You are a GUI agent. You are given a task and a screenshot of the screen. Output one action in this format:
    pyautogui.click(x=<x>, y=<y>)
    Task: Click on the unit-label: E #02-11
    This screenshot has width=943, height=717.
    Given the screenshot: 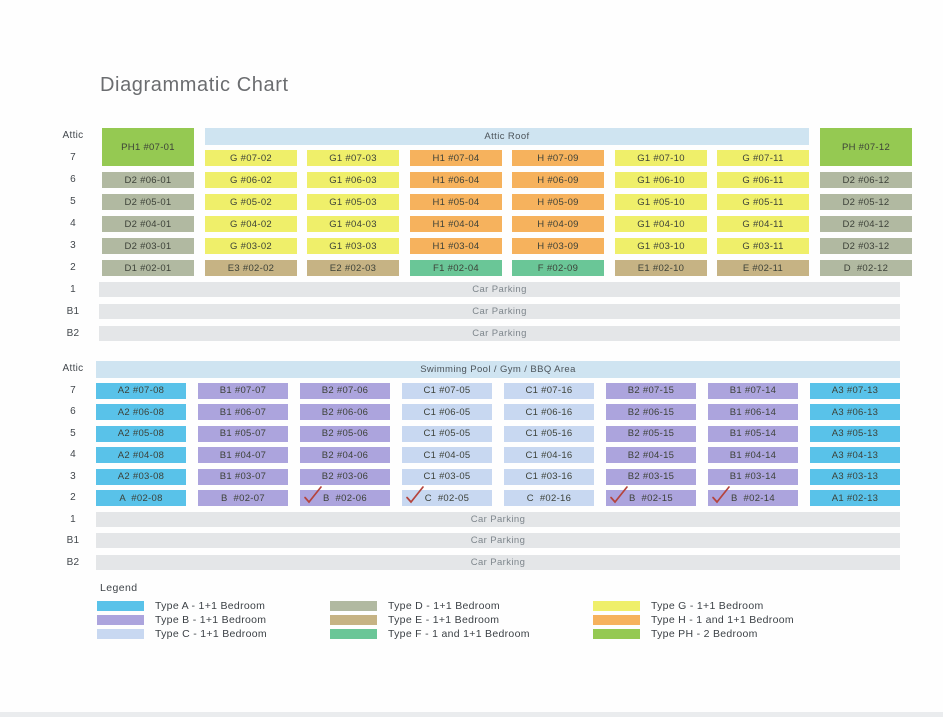 What is the action you would take?
    pyautogui.click(x=763, y=268)
    